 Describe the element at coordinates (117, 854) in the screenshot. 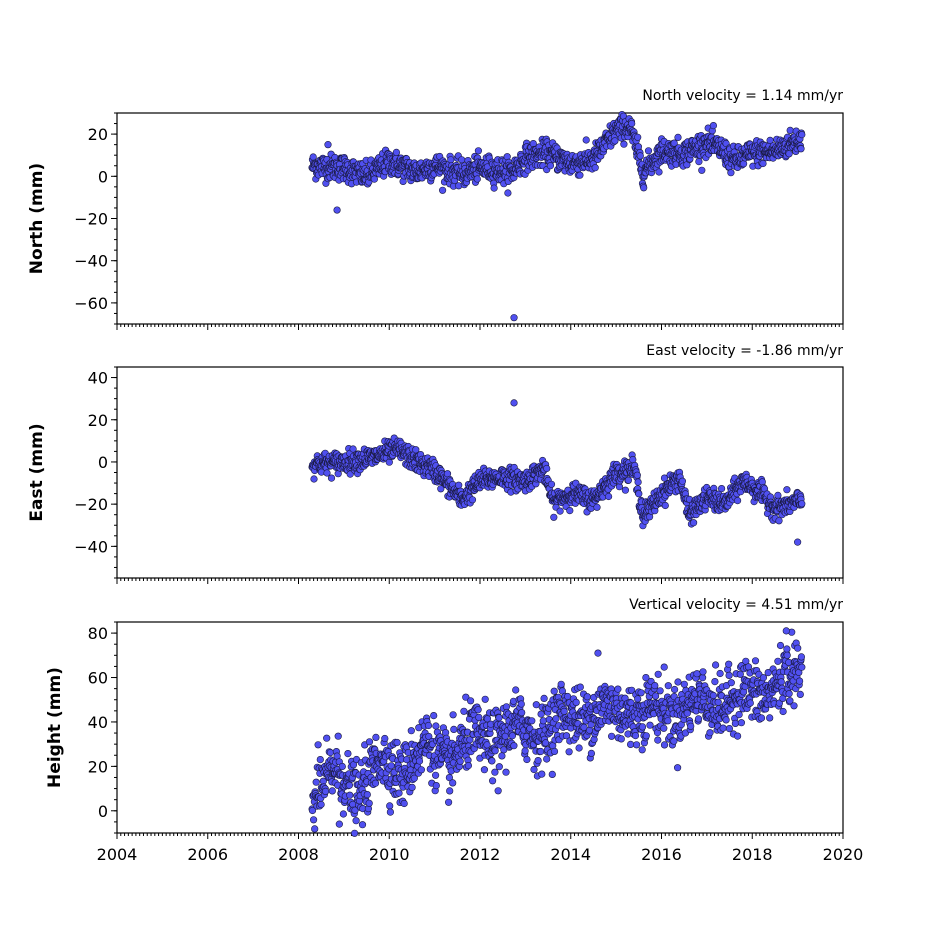

I see `height-x-tick-label: 2004` at that location.